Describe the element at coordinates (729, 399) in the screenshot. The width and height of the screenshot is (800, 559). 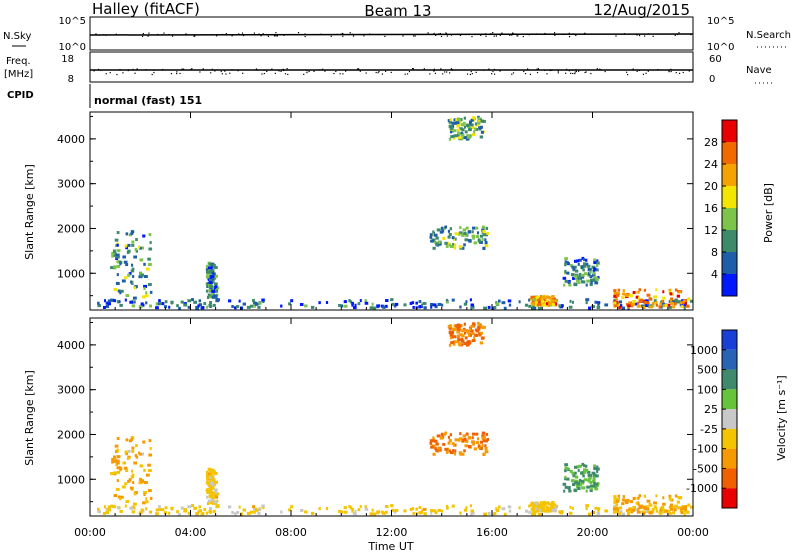
I see `velocity-colorbar-swatch` at that location.